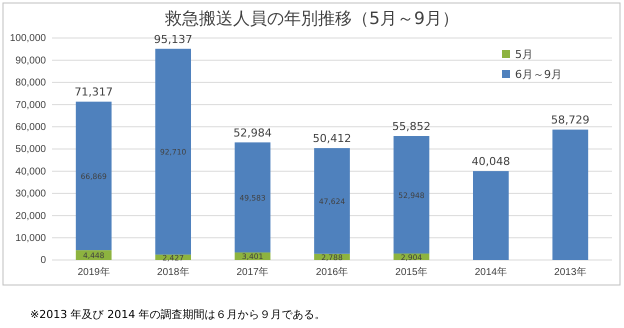 The width and height of the screenshot is (624, 328). I want to click on x-tick-label: 2013年, so click(570, 272).